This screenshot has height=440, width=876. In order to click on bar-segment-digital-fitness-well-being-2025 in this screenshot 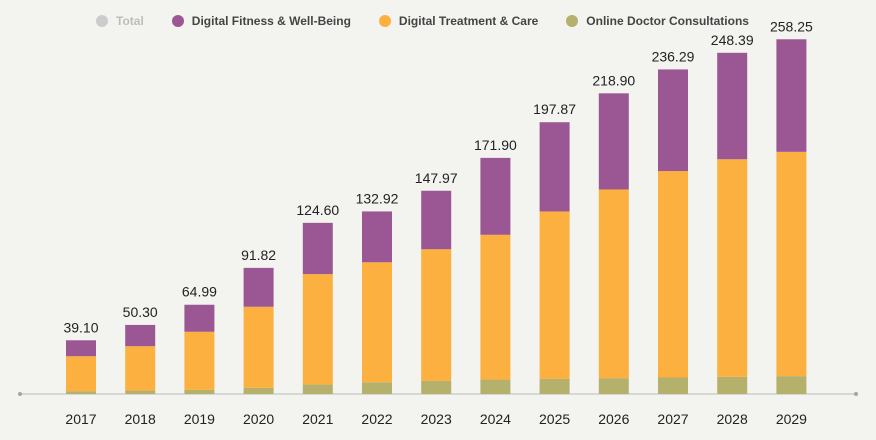, I will do `click(554, 167)`.